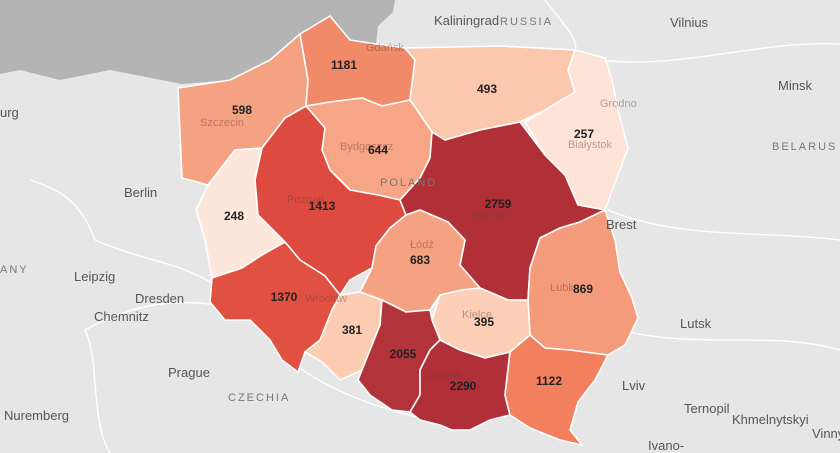 The image size is (840, 453). I want to click on label-warsaw: Warsaw, so click(489, 215).